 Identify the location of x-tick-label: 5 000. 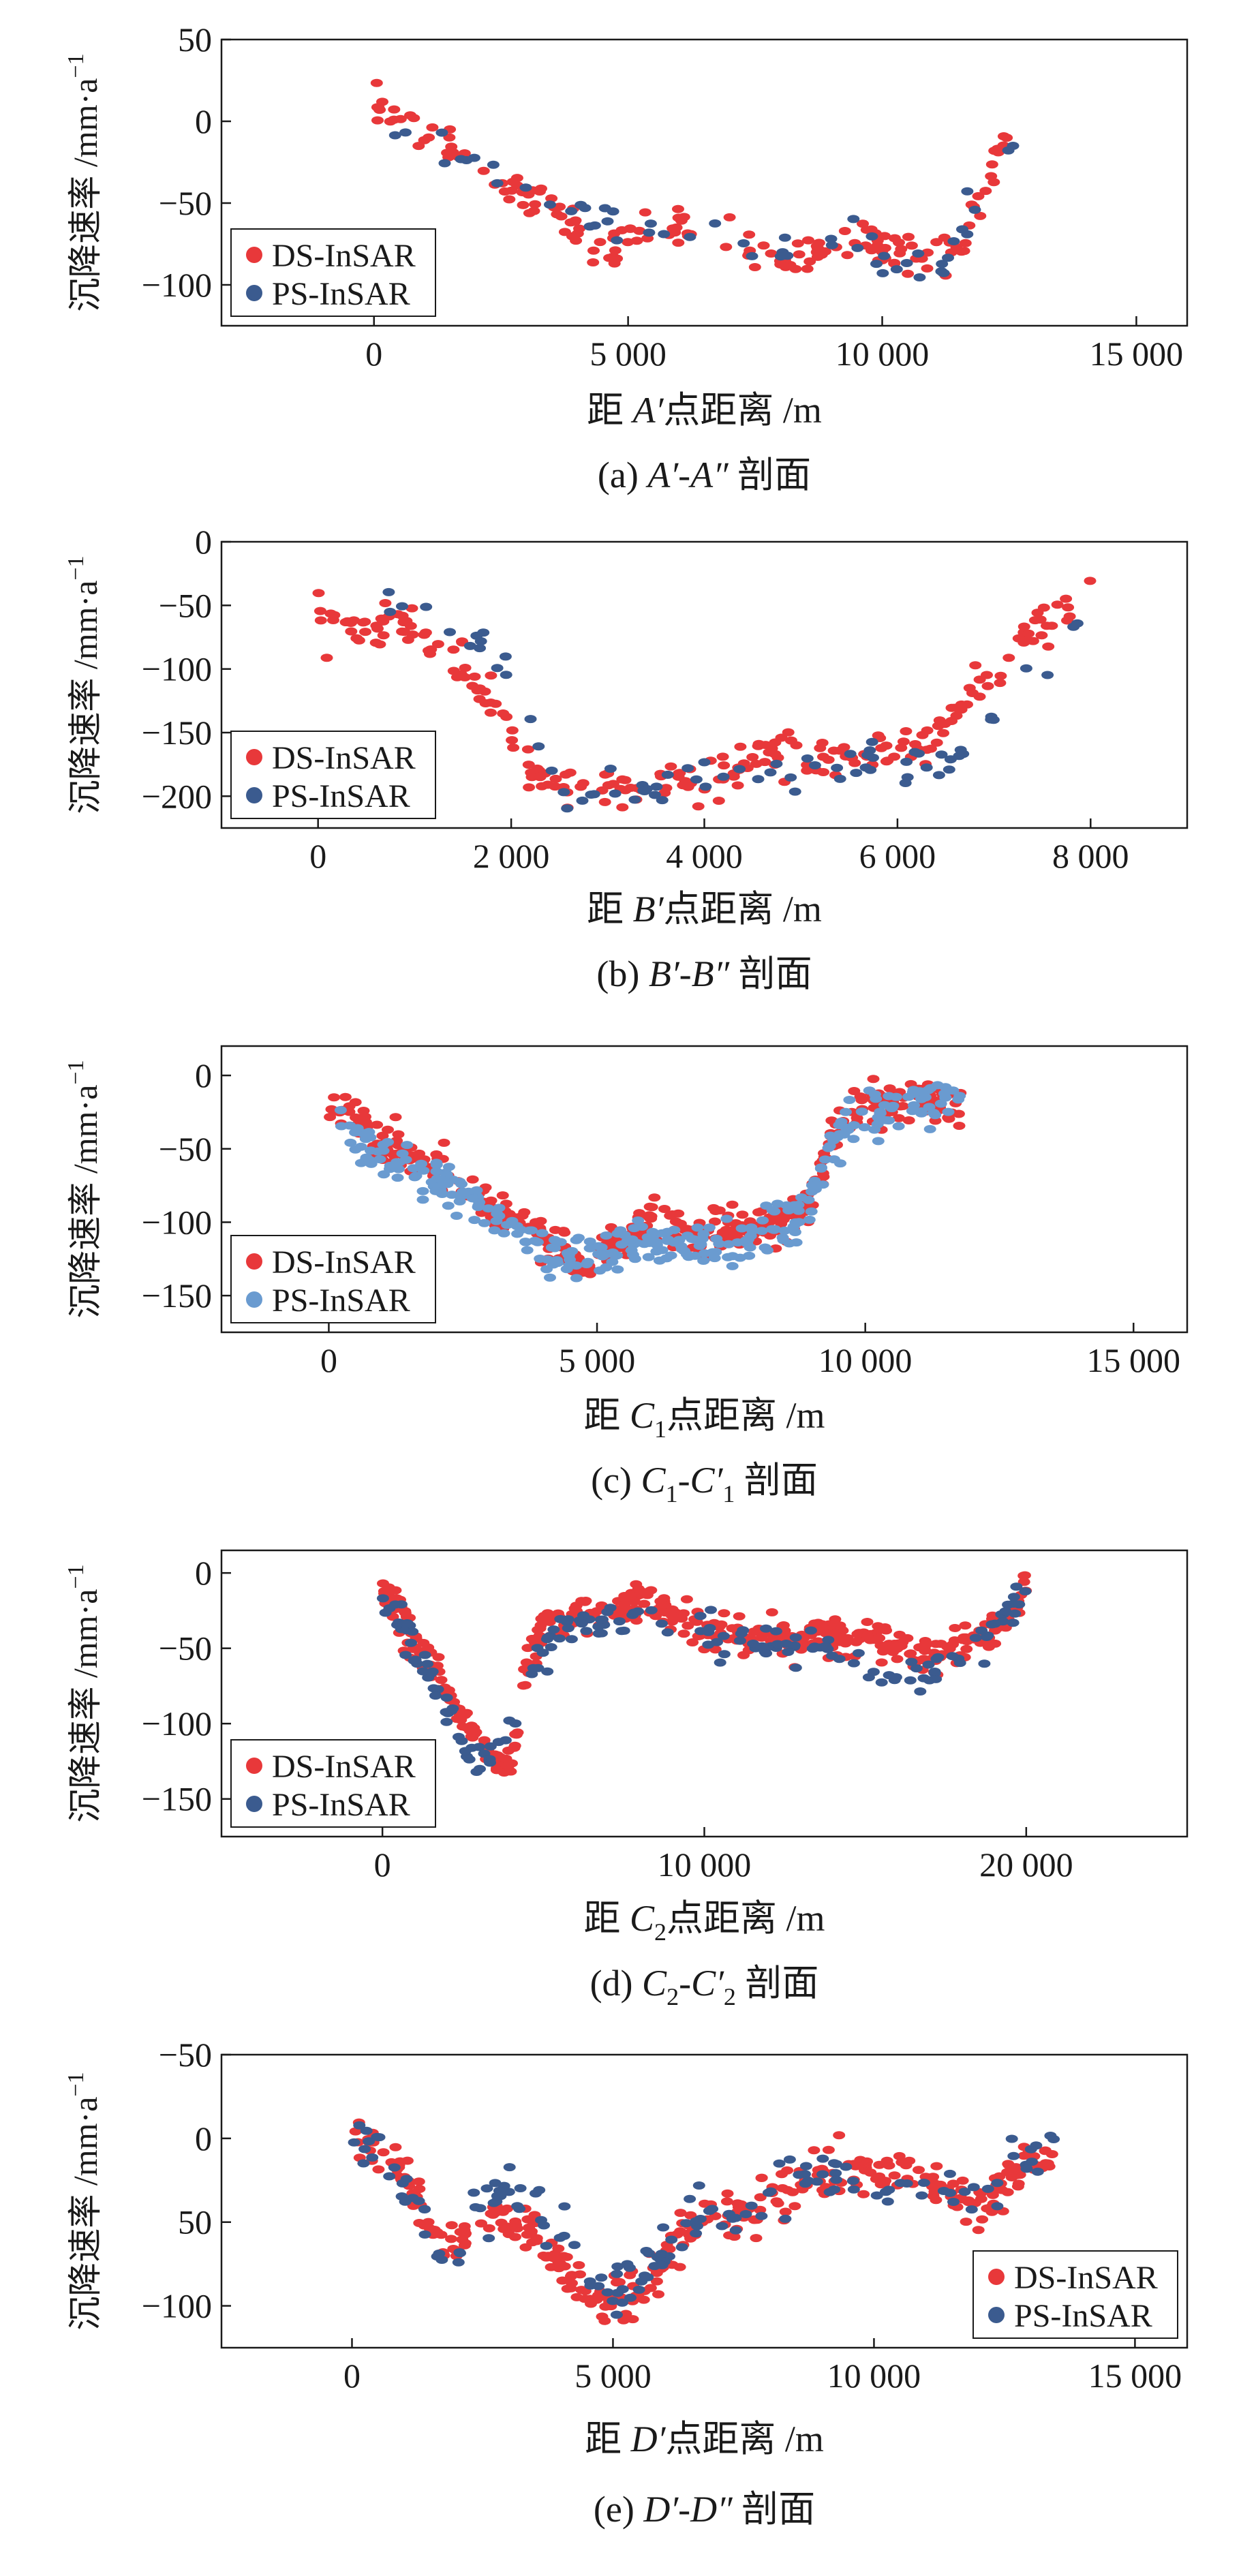
(628, 354).